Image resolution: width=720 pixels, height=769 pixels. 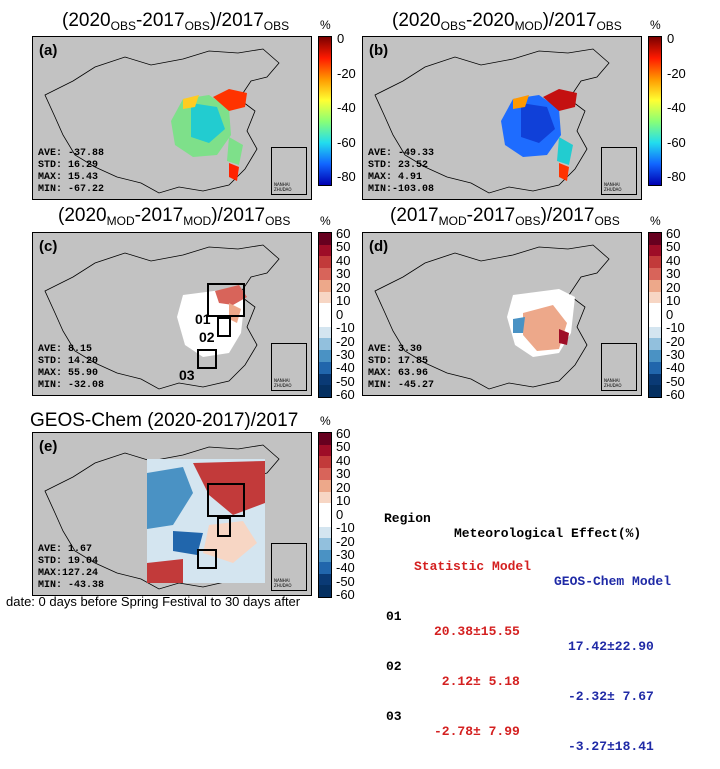 I want to click on colorbar-tick: 50, so click(x=673, y=247).